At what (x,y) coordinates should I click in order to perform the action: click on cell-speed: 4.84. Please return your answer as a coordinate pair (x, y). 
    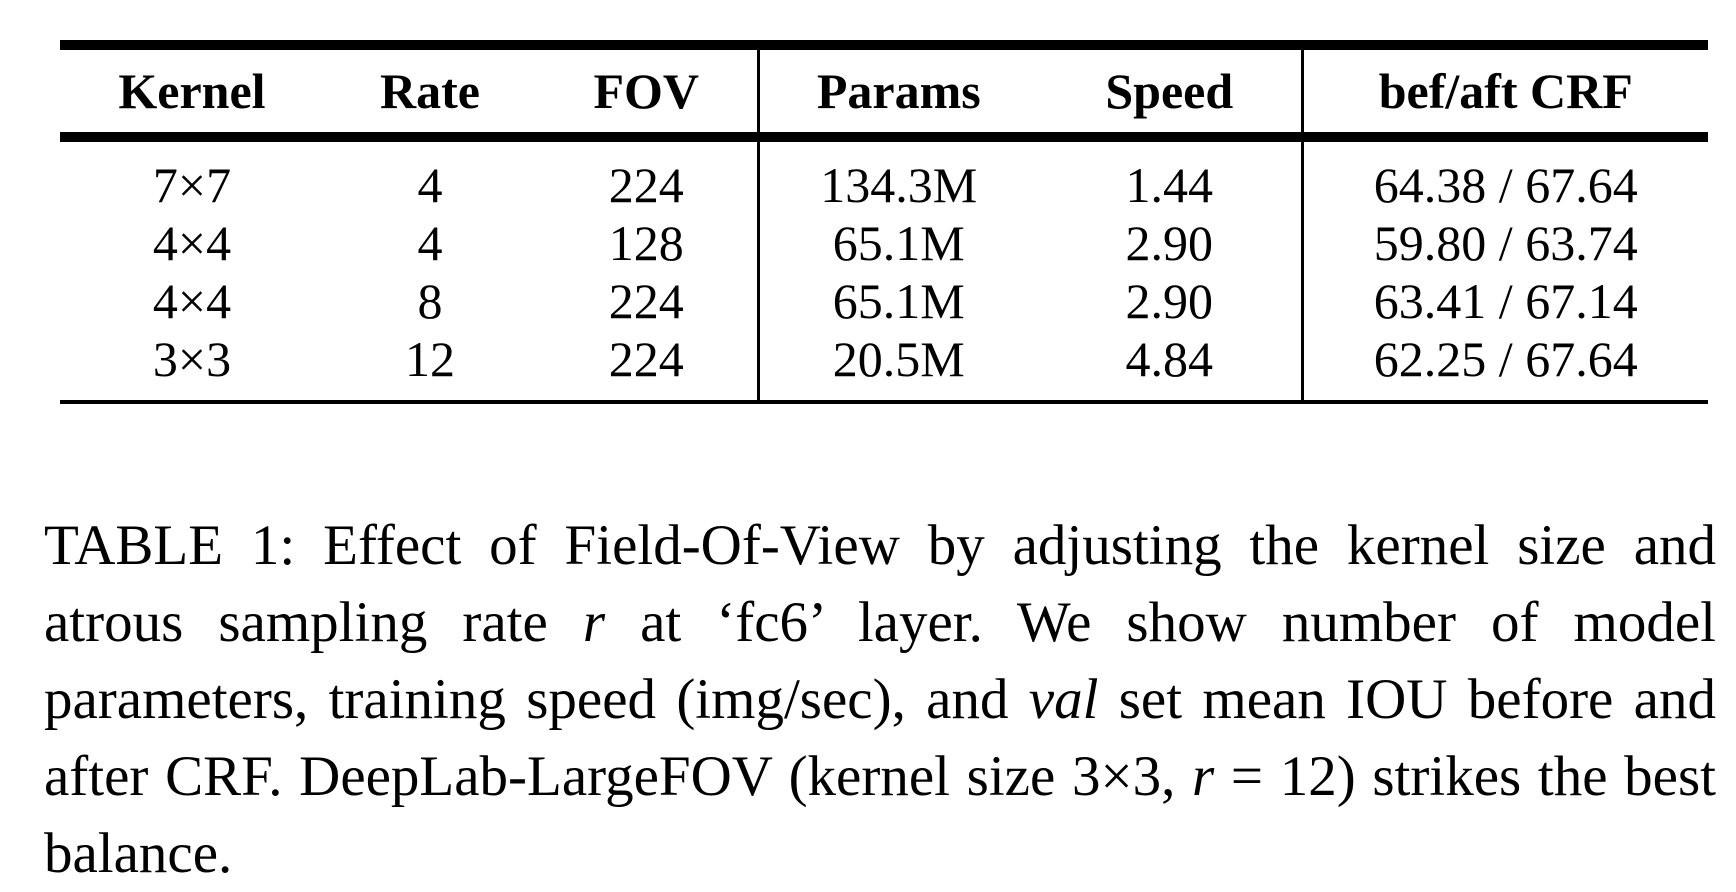
    Looking at the image, I should click on (1171, 367).